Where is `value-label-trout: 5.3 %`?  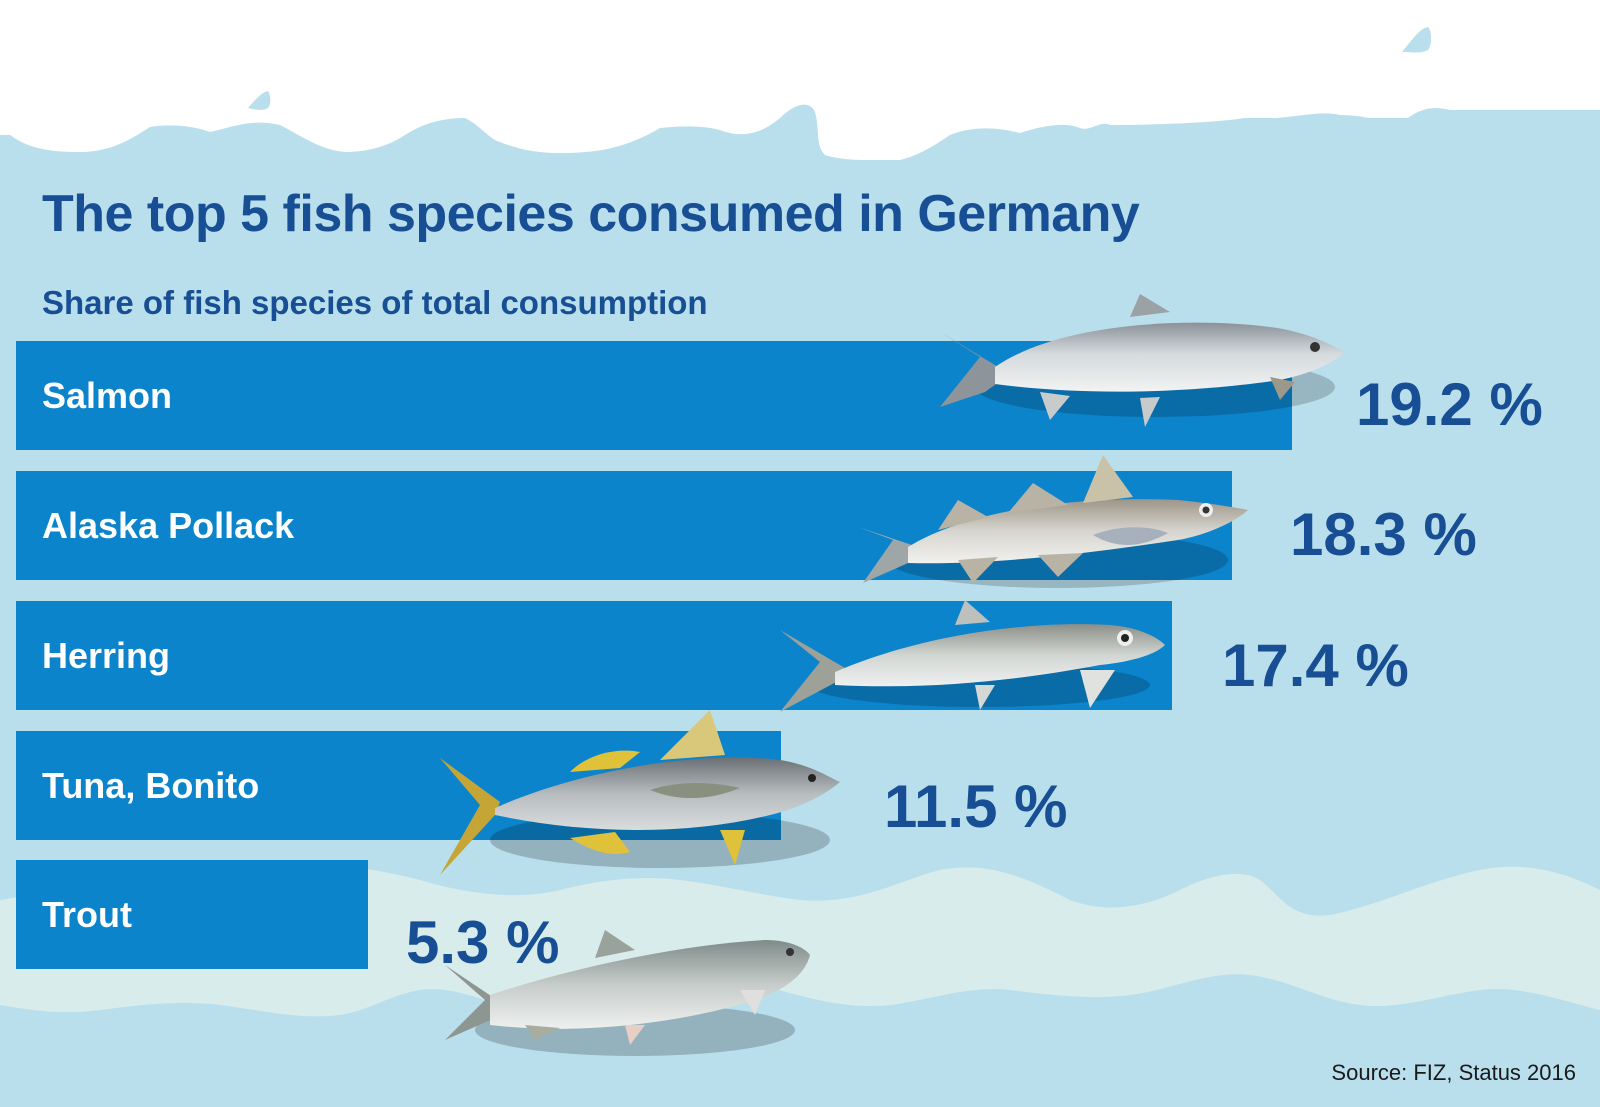
value-label-trout: 5.3 % is located at coordinates (483, 942).